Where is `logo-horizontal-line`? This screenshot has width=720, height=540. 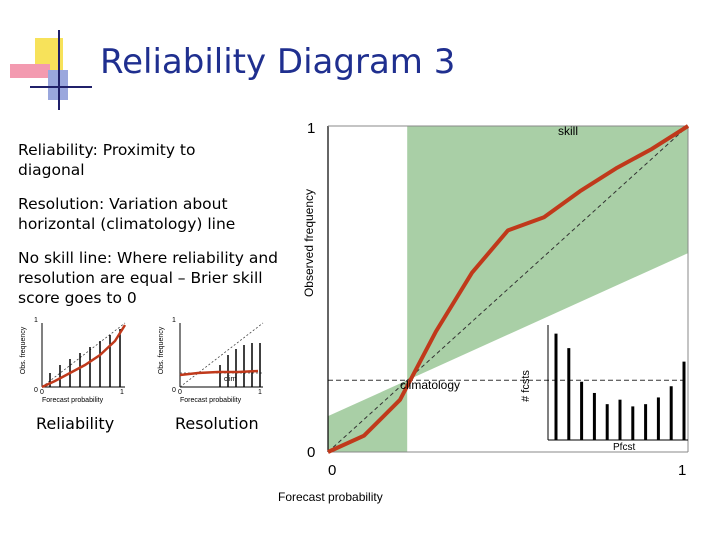 logo-horizontal-line is located at coordinates (61, 87).